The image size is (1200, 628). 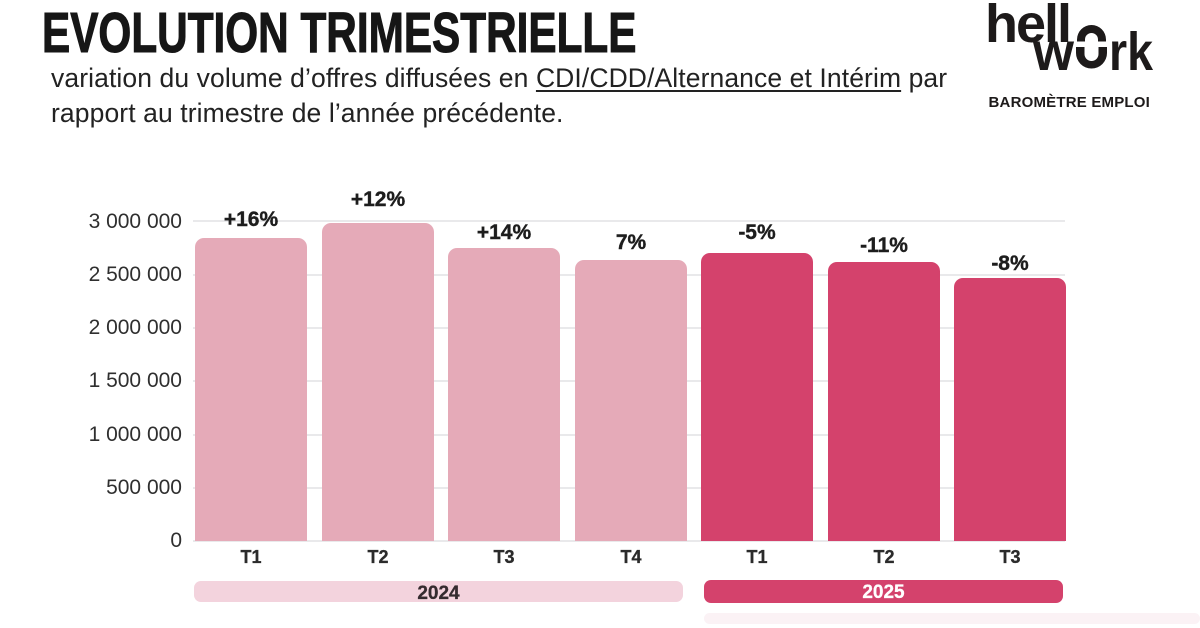 What do you see at coordinates (1070, 102) in the screenshot?
I see `svg-text: BAROMÈTRE EMPLOI` at bounding box center [1070, 102].